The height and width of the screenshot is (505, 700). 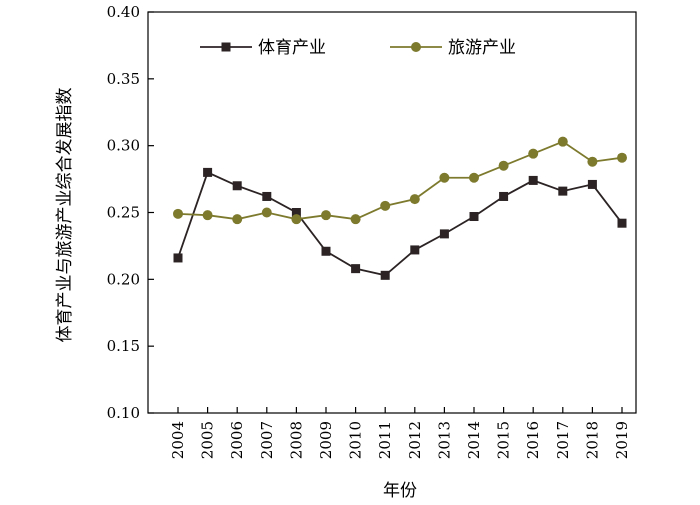 I want to click on x-tick-label: 2017, so click(x=563, y=440).